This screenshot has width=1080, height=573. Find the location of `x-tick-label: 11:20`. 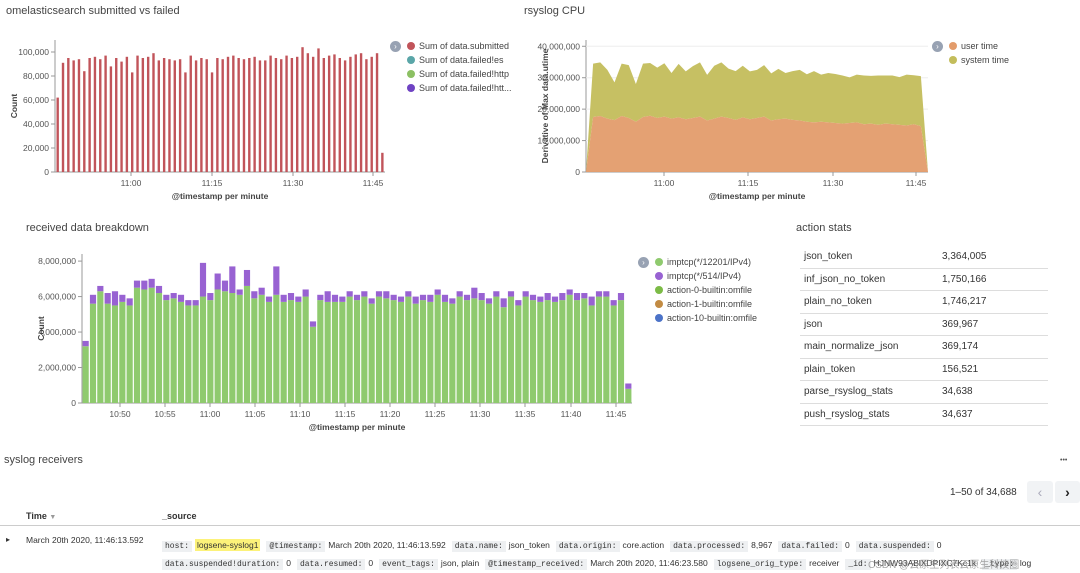

x-tick-label: 11:20 is located at coordinates (390, 414).